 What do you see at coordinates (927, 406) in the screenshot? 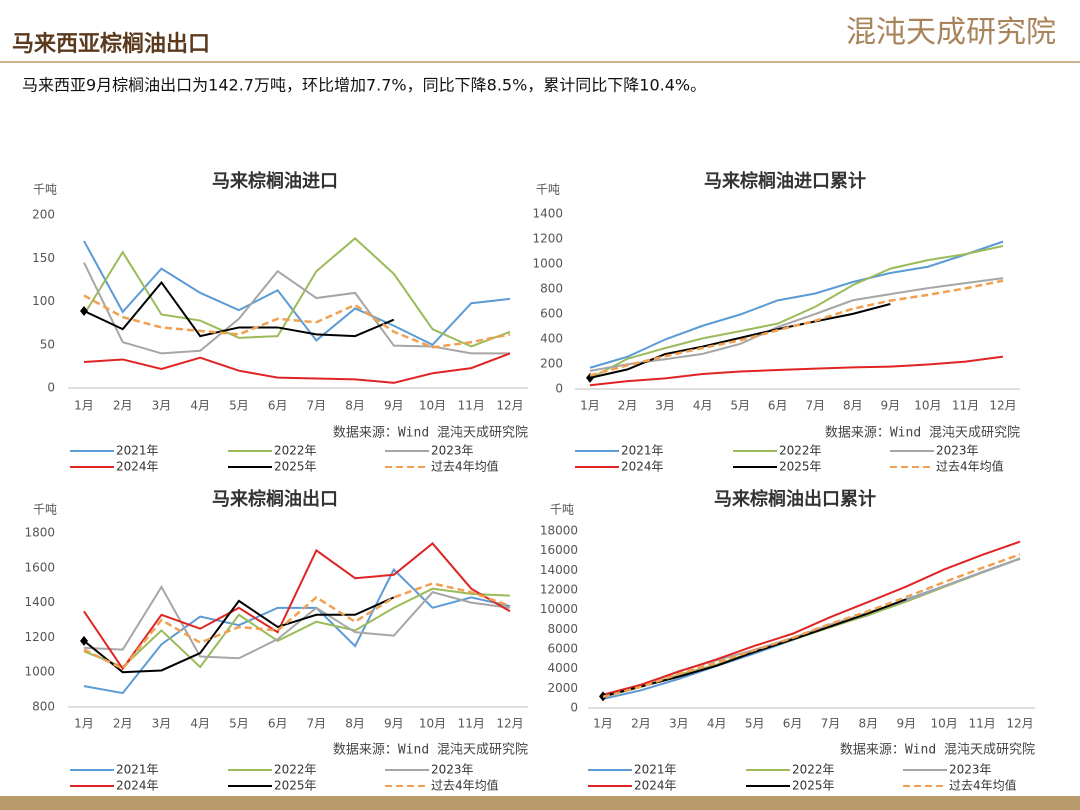
I see `x-tick-label: 10月` at bounding box center [927, 406].